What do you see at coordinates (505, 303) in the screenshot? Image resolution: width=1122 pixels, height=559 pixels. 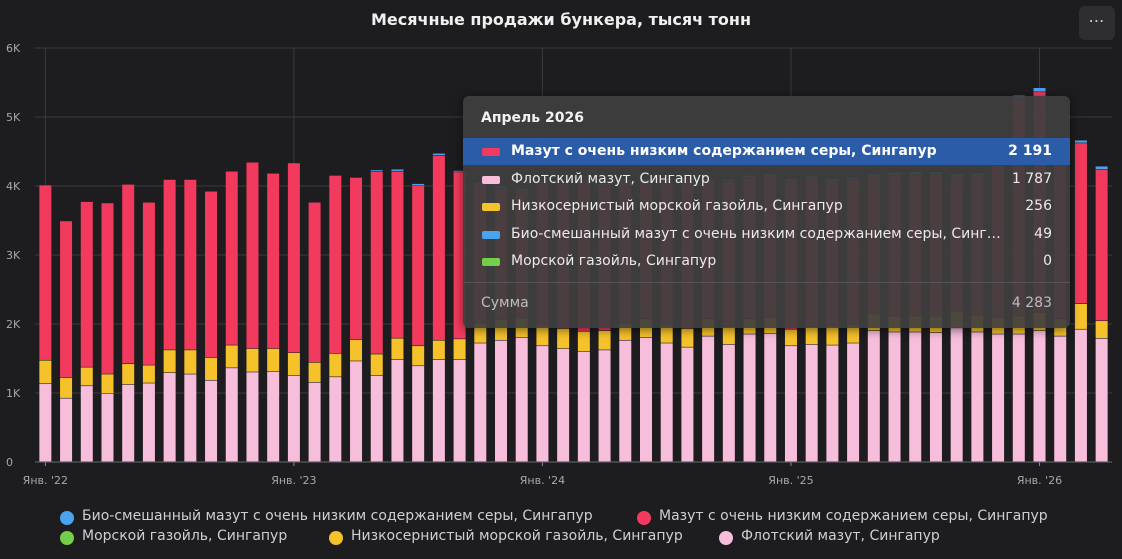 I see `tooltip-sum-label: Сумма` at bounding box center [505, 303].